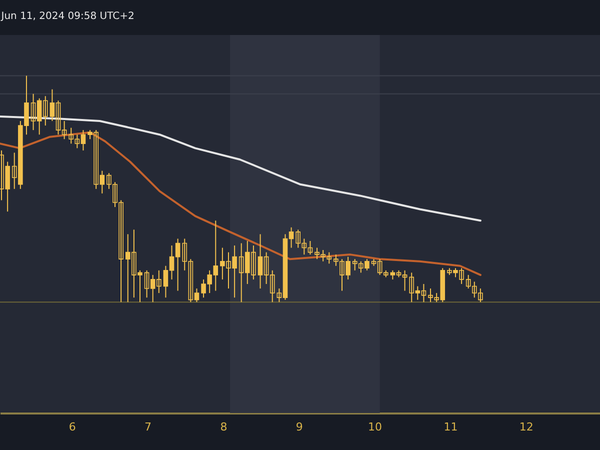 This screenshot has width=600, height=450. Describe the element at coordinates (148, 427) in the screenshot. I see `x-tick-label: 7` at that location.